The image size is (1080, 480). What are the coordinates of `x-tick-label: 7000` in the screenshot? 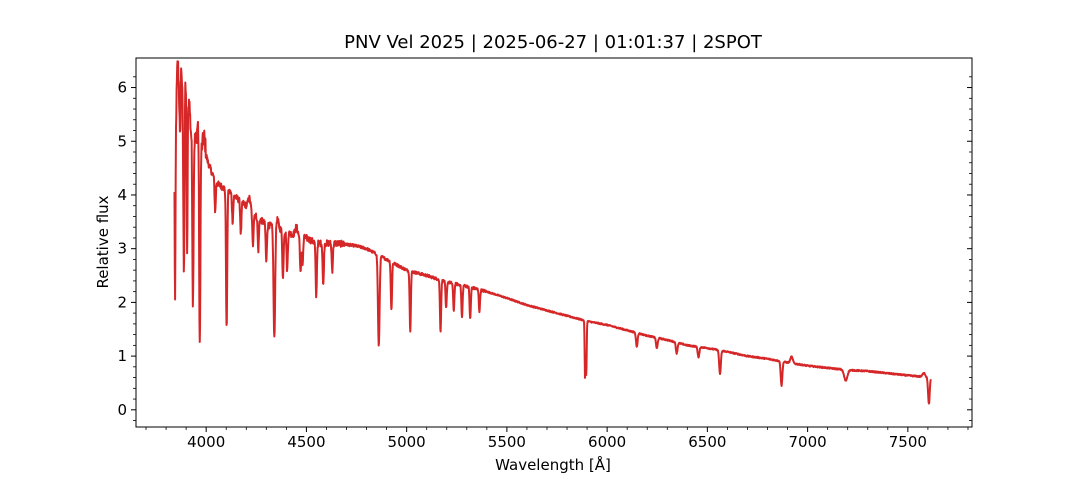 It's located at (808, 442).